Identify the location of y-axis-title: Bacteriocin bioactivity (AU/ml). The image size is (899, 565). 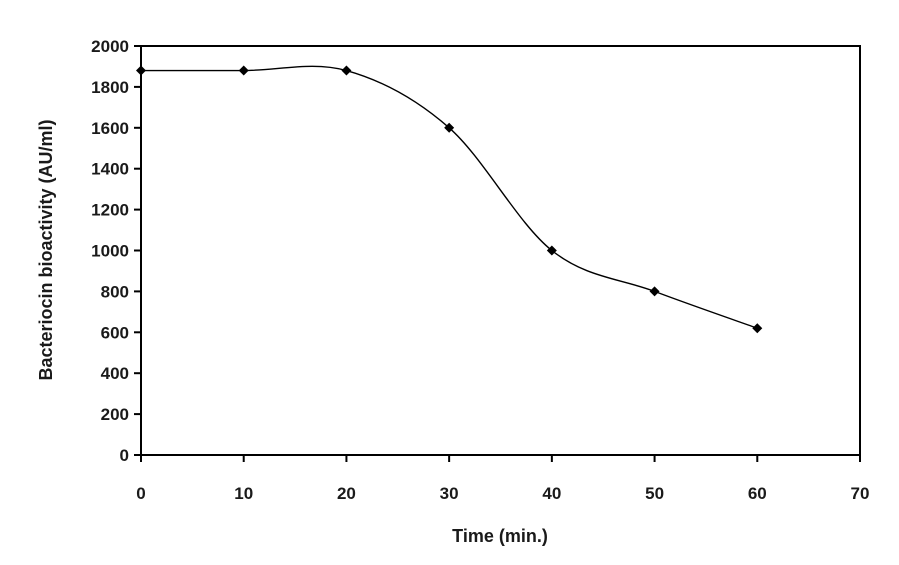
(46, 249).